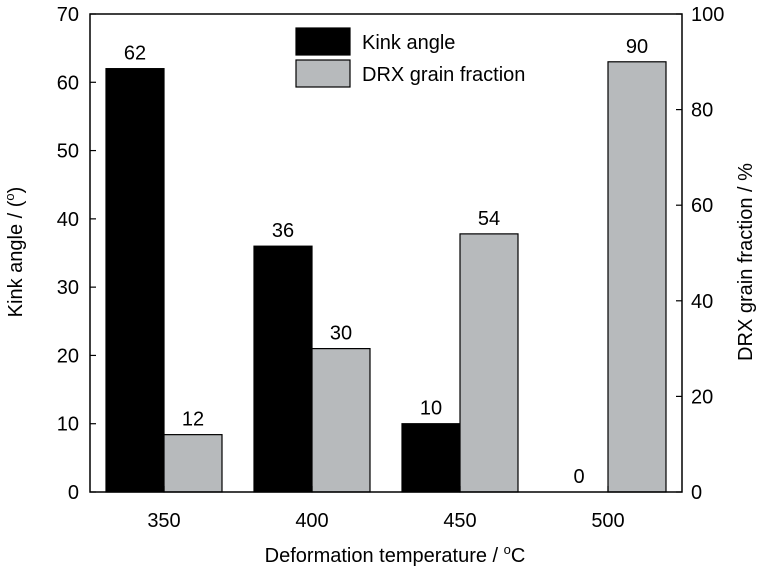 This screenshot has height=572, width=768. I want to click on legend: Kink angle DRX grain fraction, so click(410, 57).